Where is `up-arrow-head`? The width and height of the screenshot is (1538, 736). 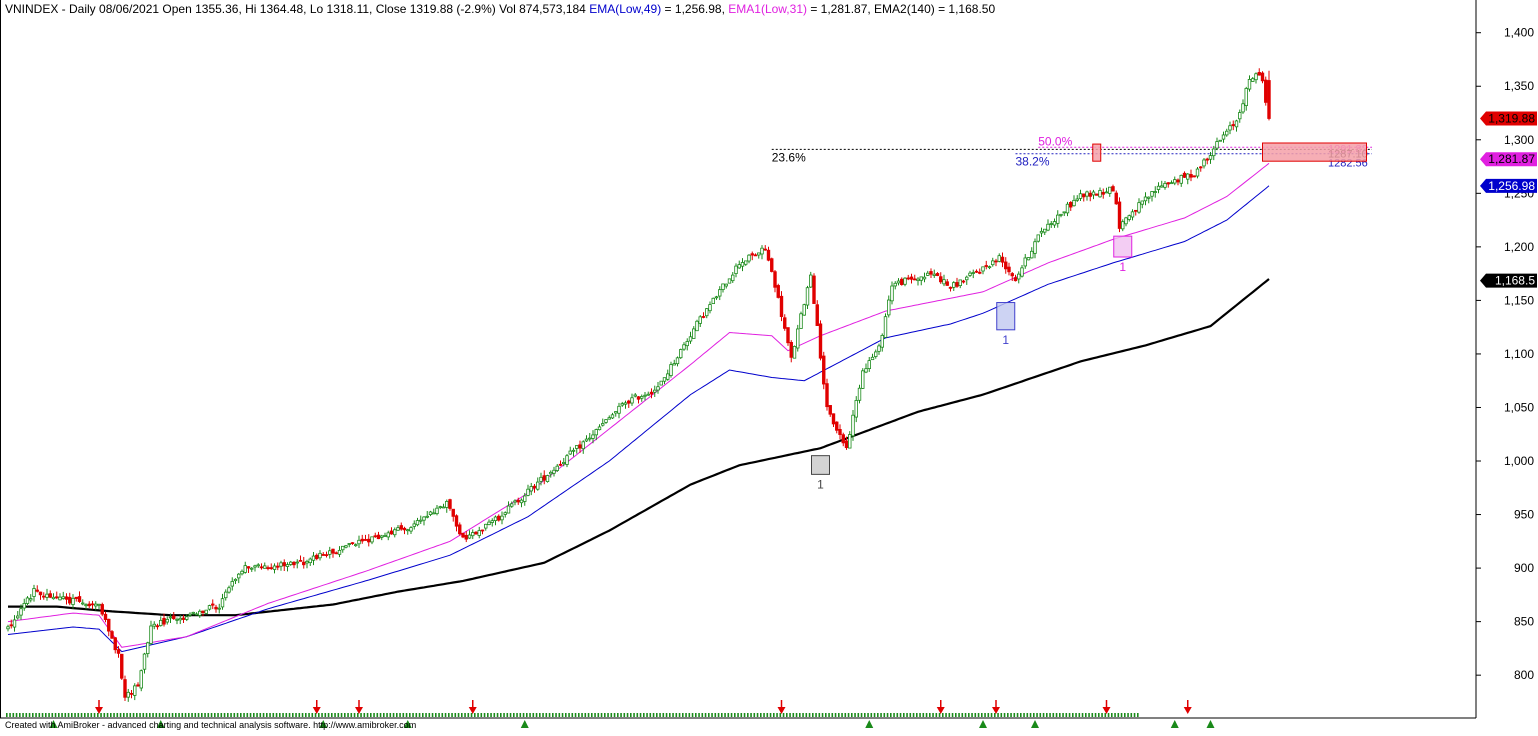 up-arrow-head is located at coordinates (1210, 724).